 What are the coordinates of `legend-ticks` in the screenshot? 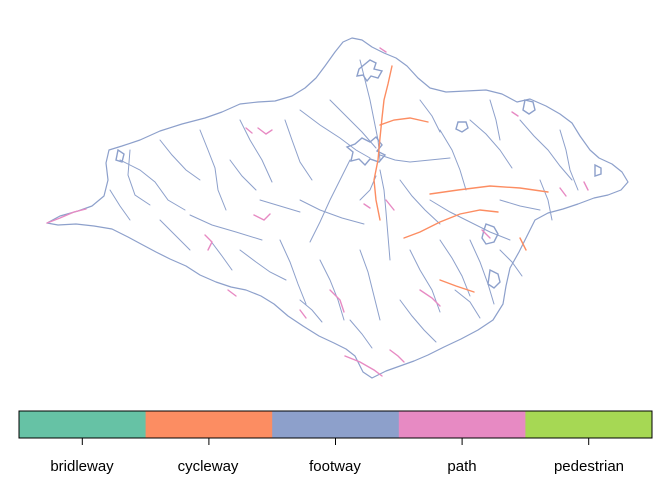 It's located at (335, 441).